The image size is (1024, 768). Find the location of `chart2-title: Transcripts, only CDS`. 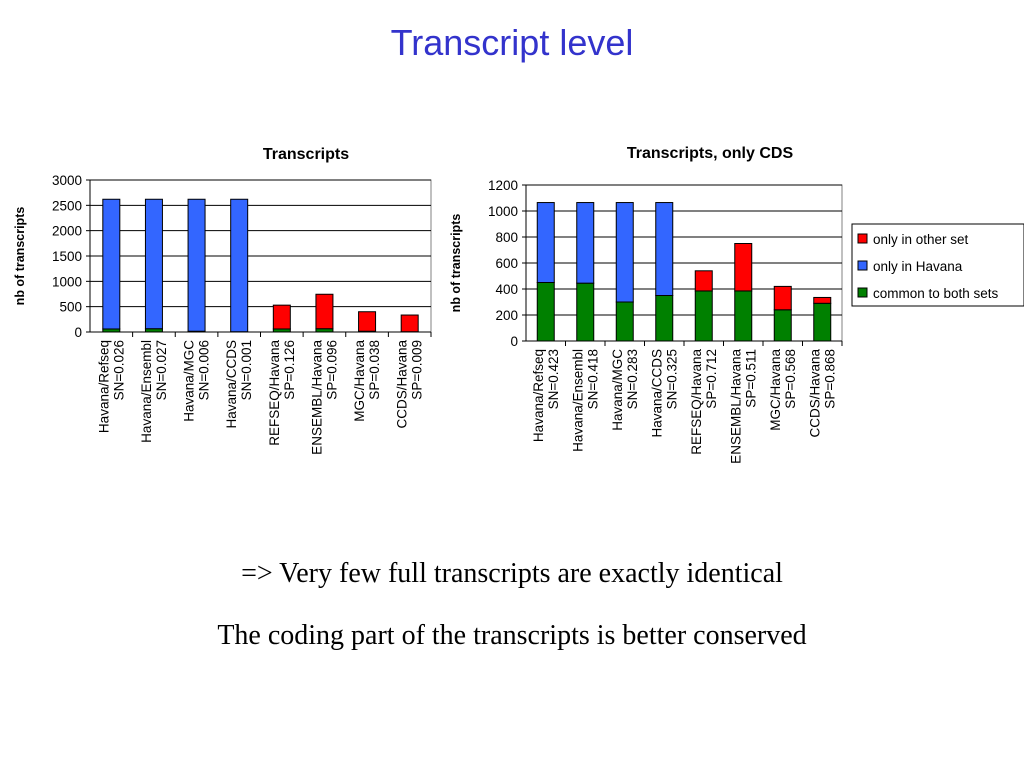

chart2-title: Transcripts, only CDS is located at coordinates (710, 153).